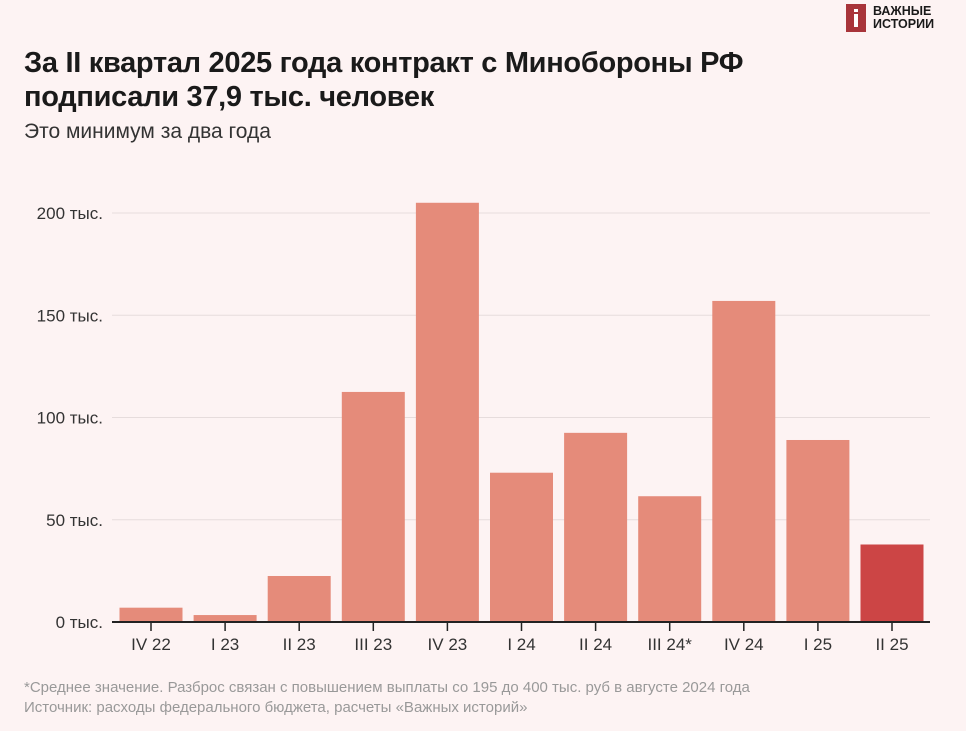 This screenshot has height=731, width=966. I want to click on x-tick-label: IV 23, so click(448, 644).